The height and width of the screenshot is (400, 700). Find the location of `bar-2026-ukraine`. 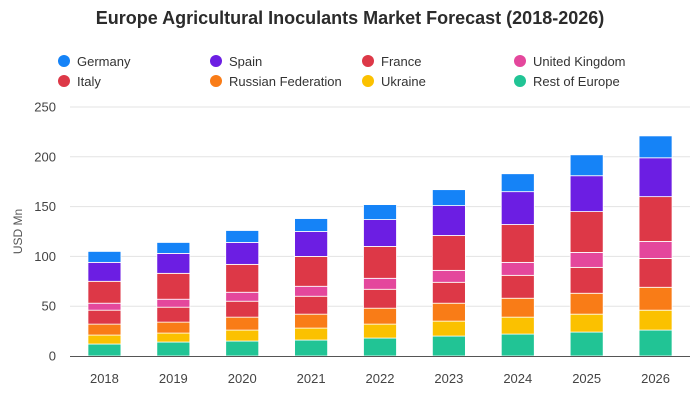

bar-2026-ukraine is located at coordinates (655, 320).